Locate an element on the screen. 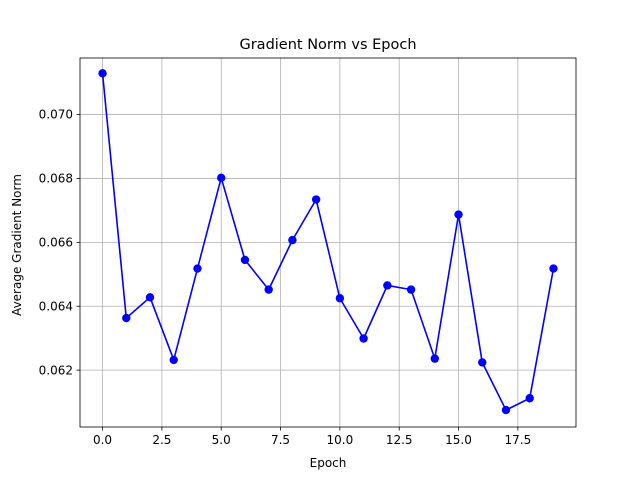  x-tick-label: 17.5 is located at coordinates (517, 440).